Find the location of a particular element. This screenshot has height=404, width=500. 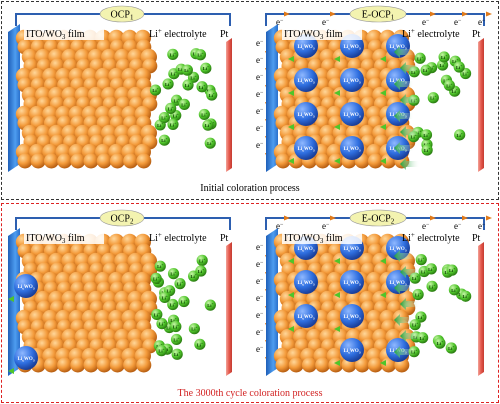

film-label-ocp2: ITO/WO3 film is located at coordinates (55, 239).